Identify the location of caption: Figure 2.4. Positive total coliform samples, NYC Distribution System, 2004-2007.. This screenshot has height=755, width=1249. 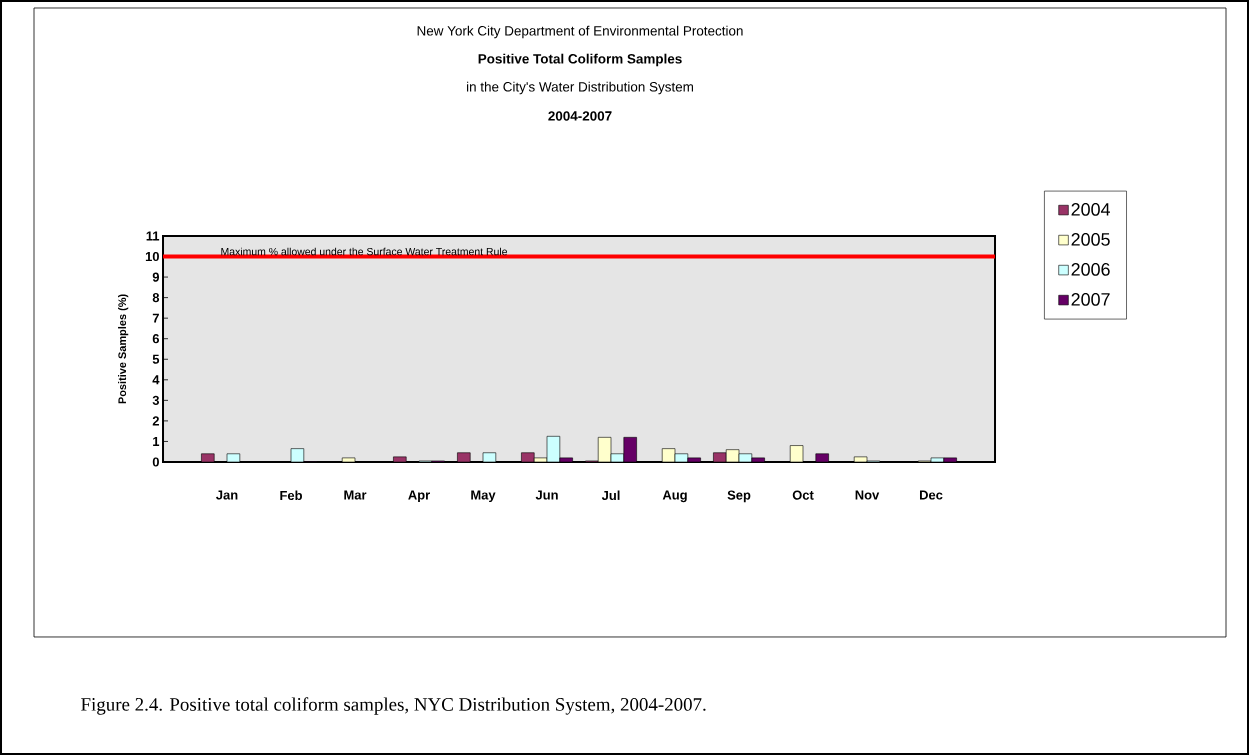
(393, 706).